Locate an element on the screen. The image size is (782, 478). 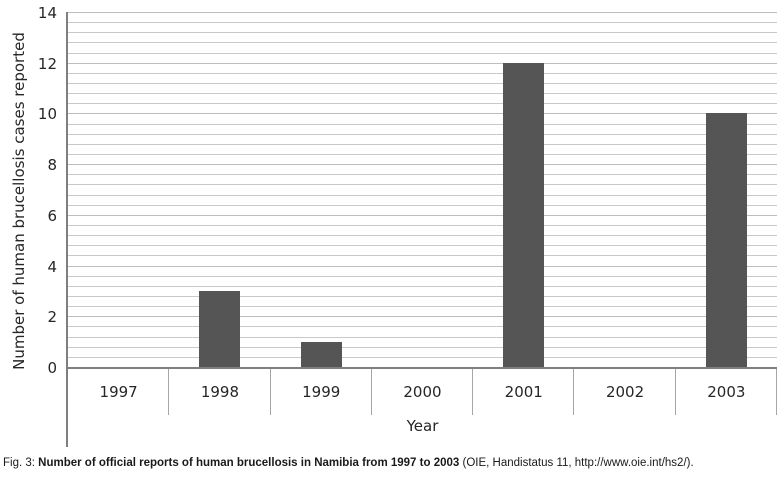
bar-1998 is located at coordinates (220, 328).